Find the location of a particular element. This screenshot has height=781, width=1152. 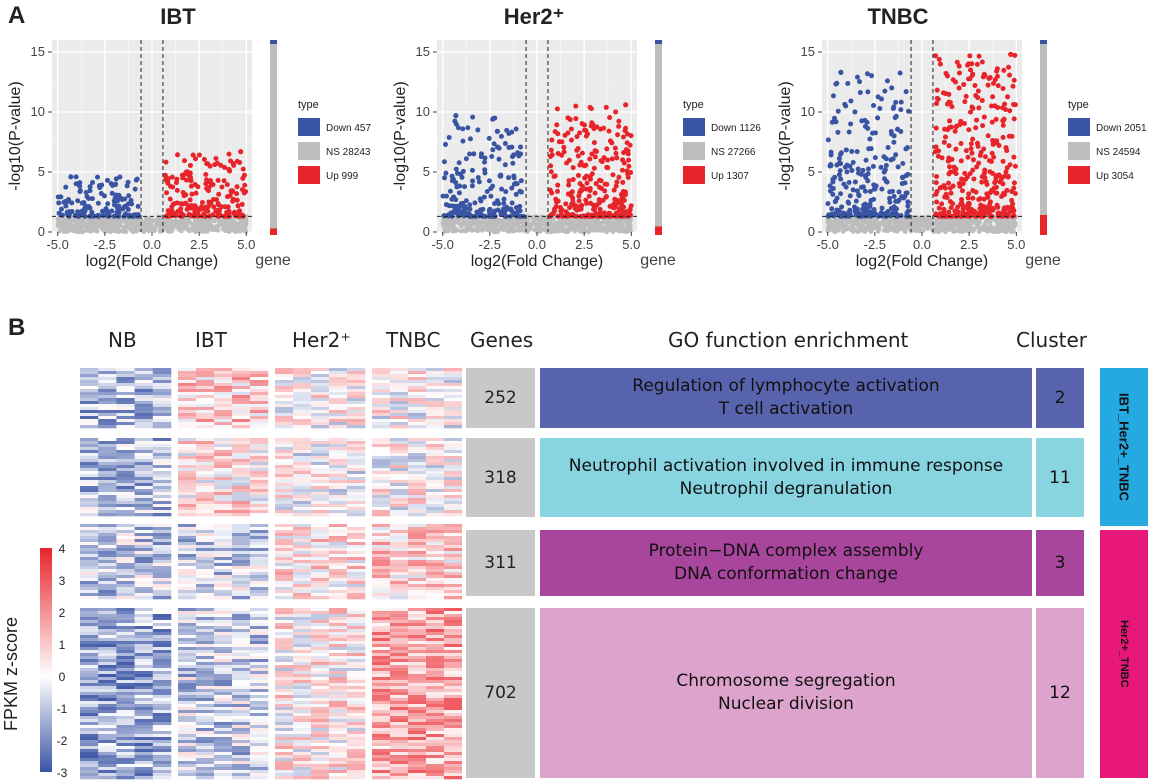

v2-legend-swatch-ns is located at coordinates (1079, 151).